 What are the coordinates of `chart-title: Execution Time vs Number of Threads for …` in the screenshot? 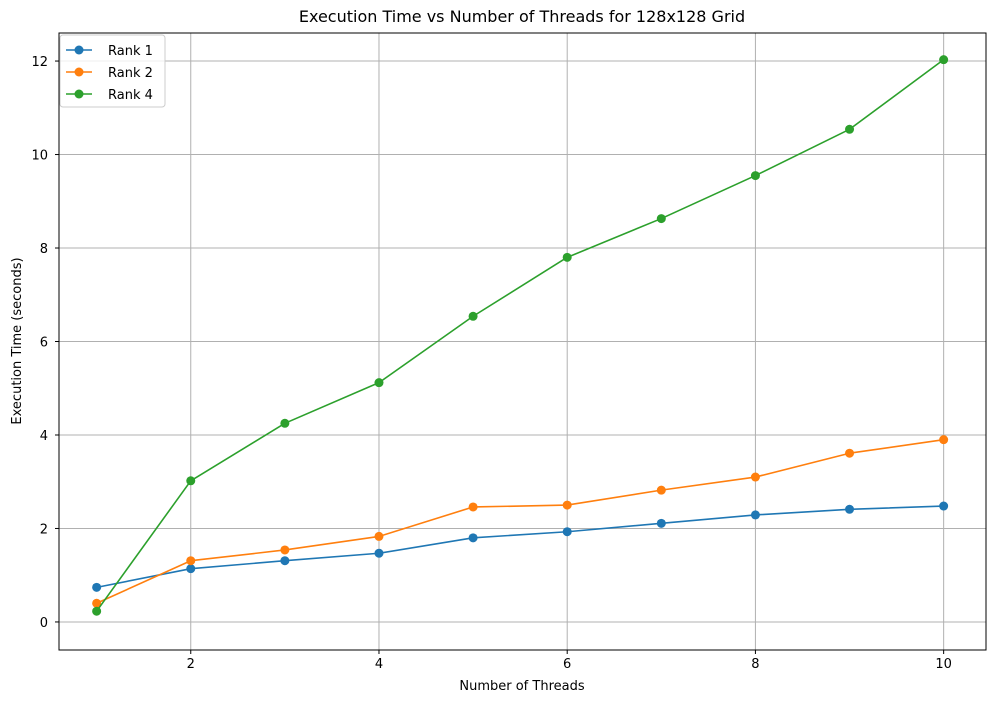 It's located at (522, 16).